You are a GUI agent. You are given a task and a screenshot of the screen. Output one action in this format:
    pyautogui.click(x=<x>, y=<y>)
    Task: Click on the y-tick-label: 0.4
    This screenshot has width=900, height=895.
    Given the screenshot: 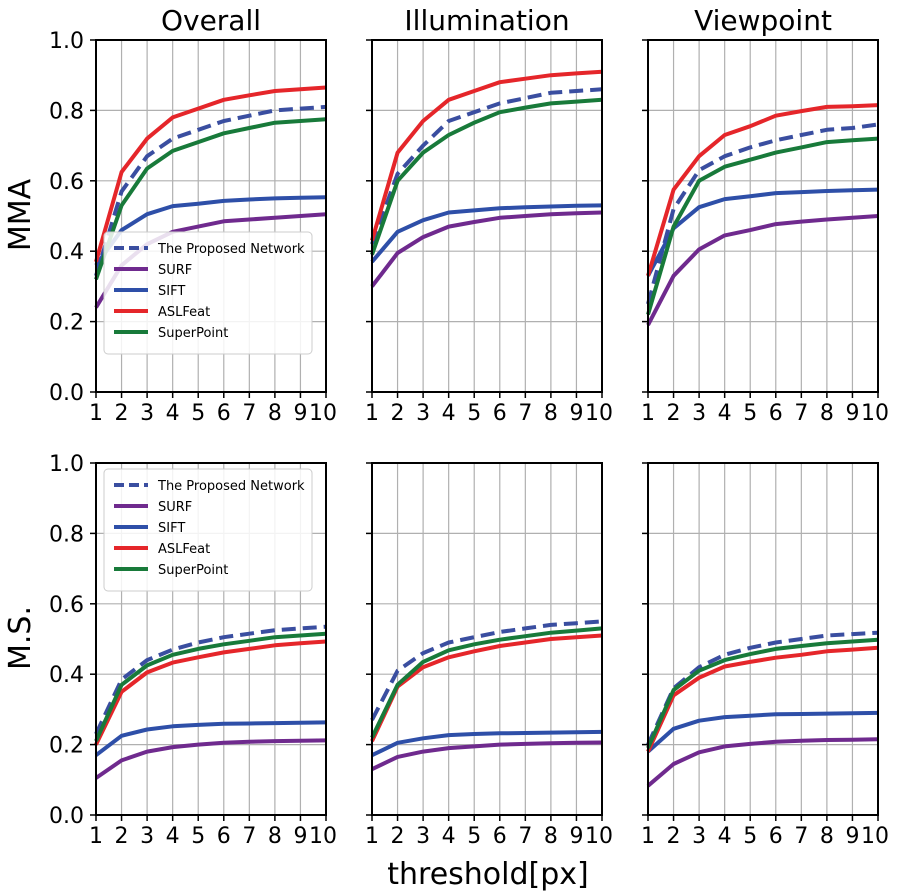 What is the action you would take?
    pyautogui.click(x=66, y=252)
    